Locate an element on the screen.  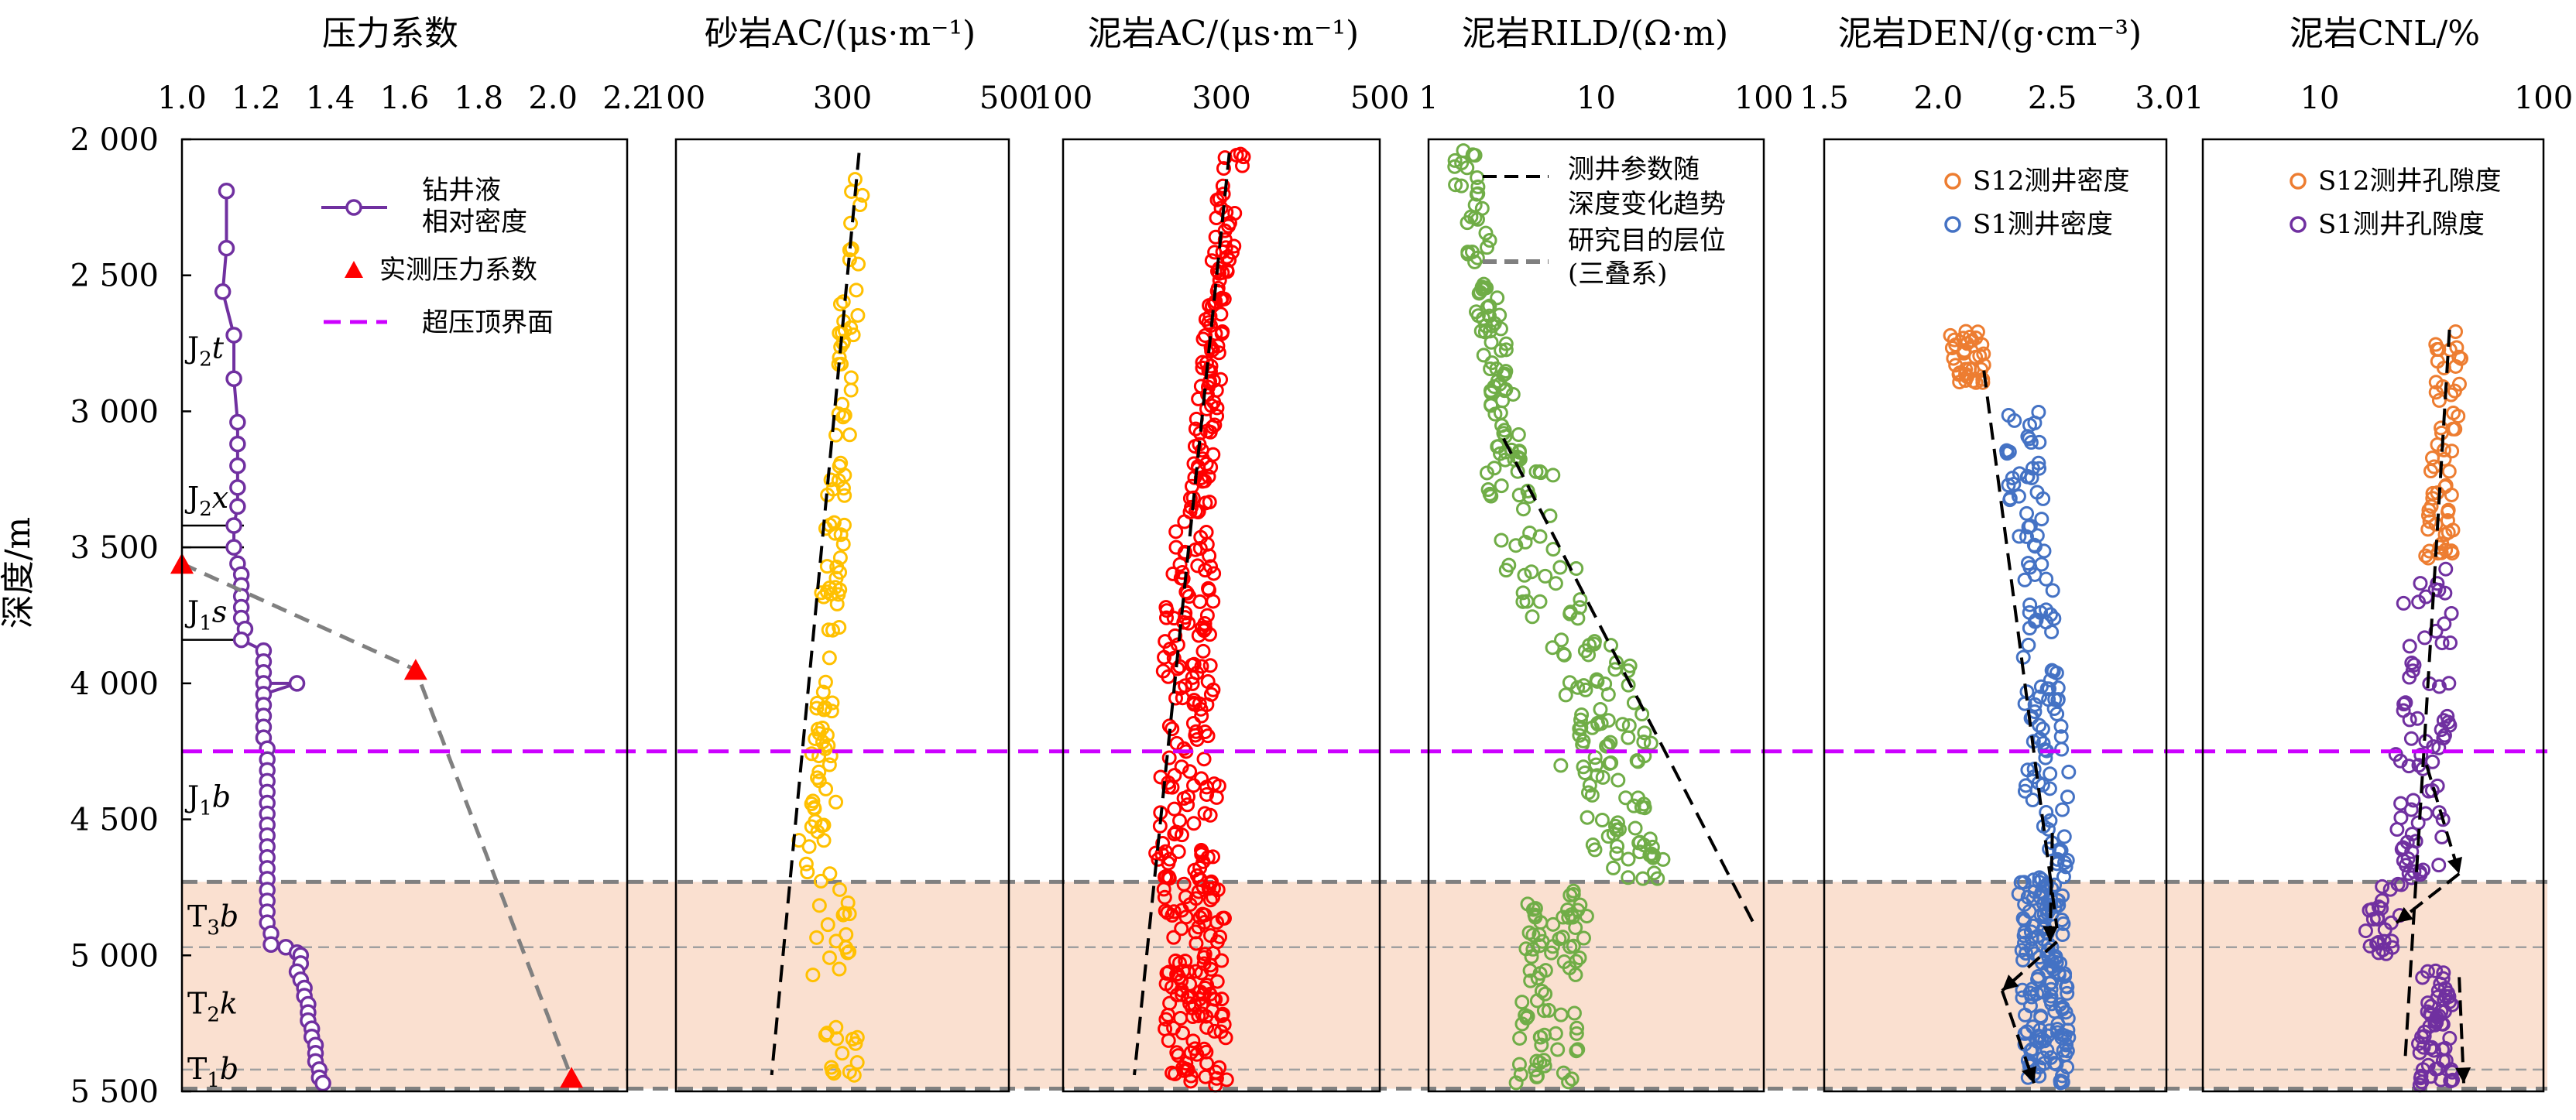
legend-s1-cnl-marker is located at coordinates (2298, 225).